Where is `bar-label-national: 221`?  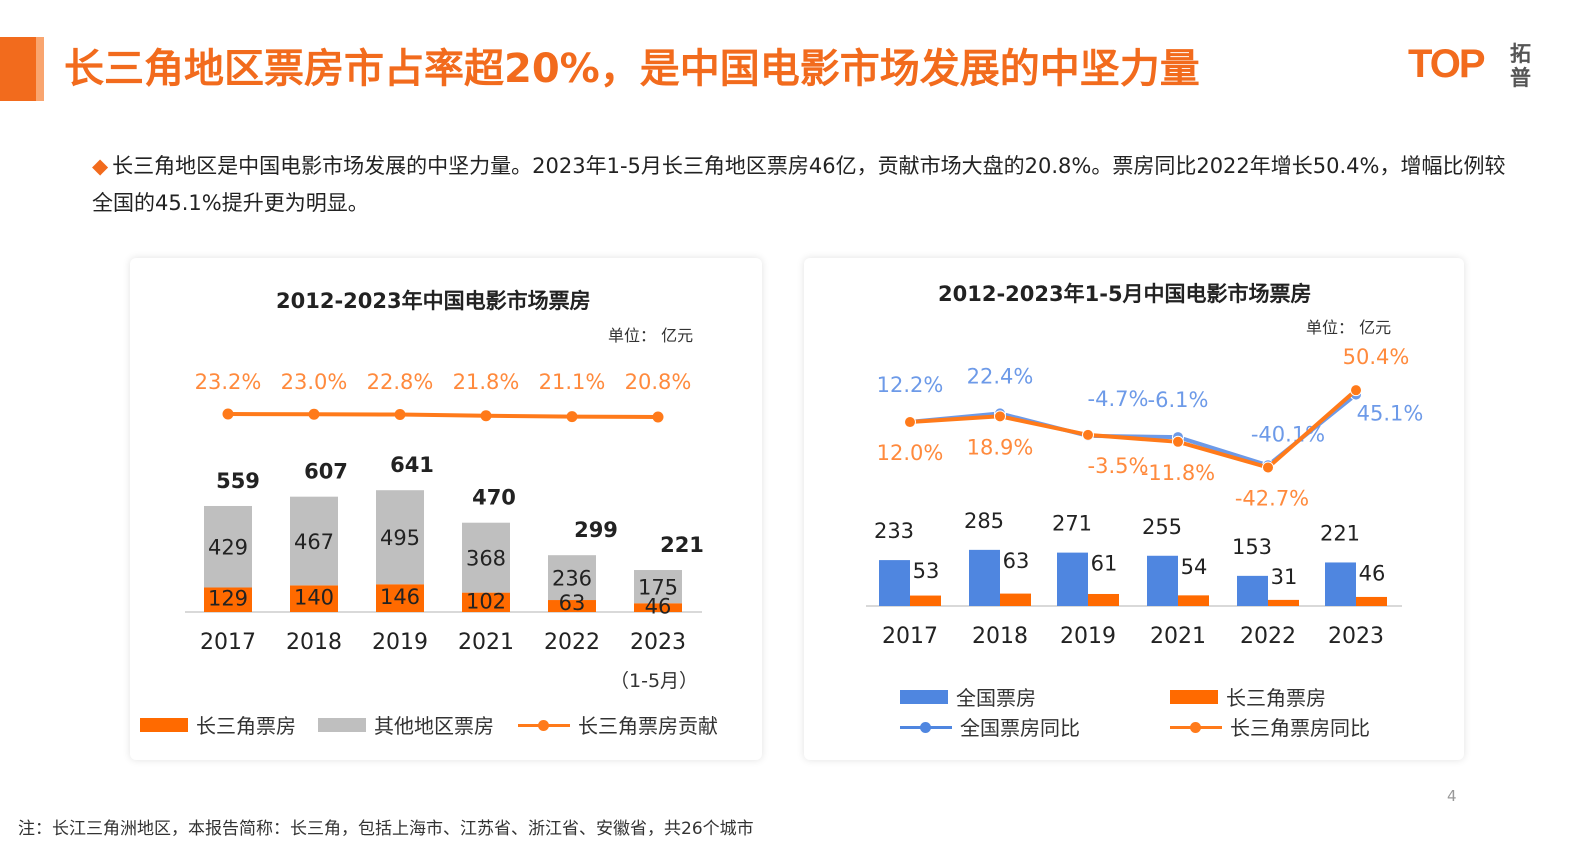
bar-label-national: 221 is located at coordinates (1340, 533).